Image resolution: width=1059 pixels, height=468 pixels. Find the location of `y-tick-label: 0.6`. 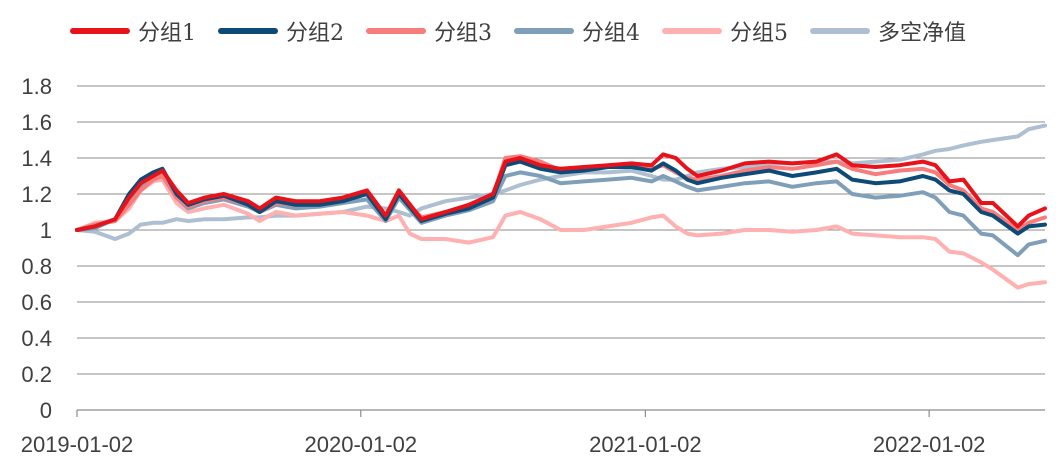

y-tick-label: 0.6 is located at coordinates (36, 302).